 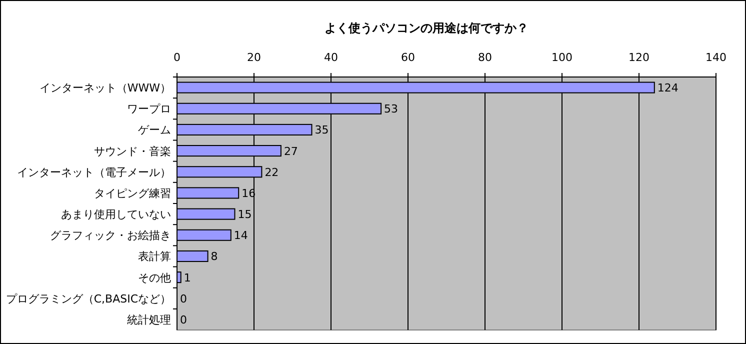 What do you see at coordinates (154, 277) in the screenshot?
I see `y-tick-label: その他` at bounding box center [154, 277].